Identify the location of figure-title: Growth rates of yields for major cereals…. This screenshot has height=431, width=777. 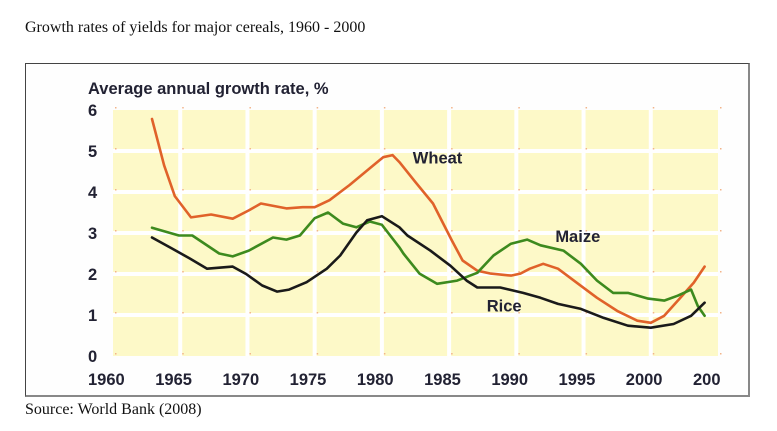
(195, 27).